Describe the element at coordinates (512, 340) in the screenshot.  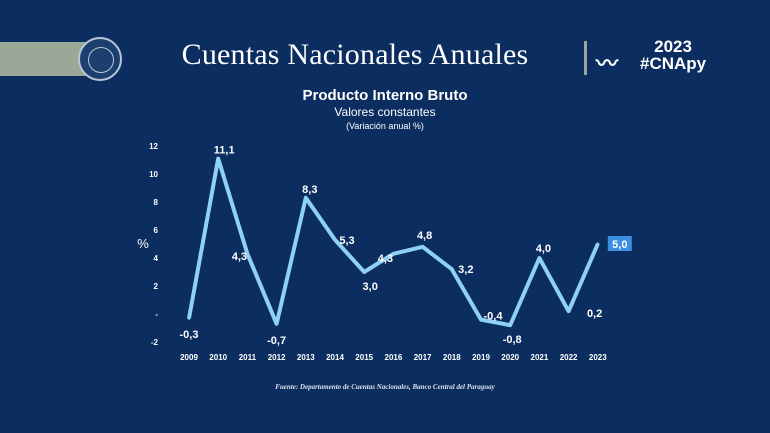
I see `data-label: -0,8` at that location.